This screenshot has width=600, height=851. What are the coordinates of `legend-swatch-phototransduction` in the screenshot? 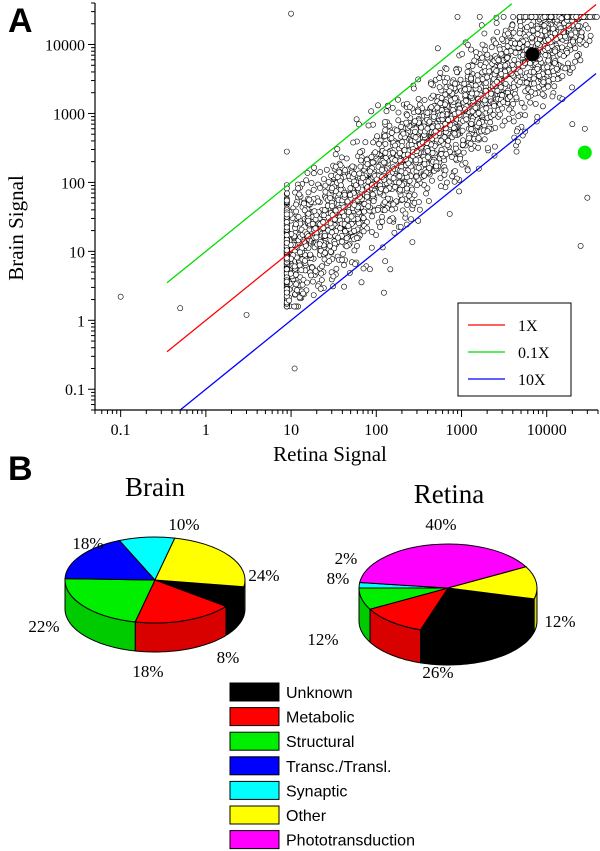 It's located at (254, 840).